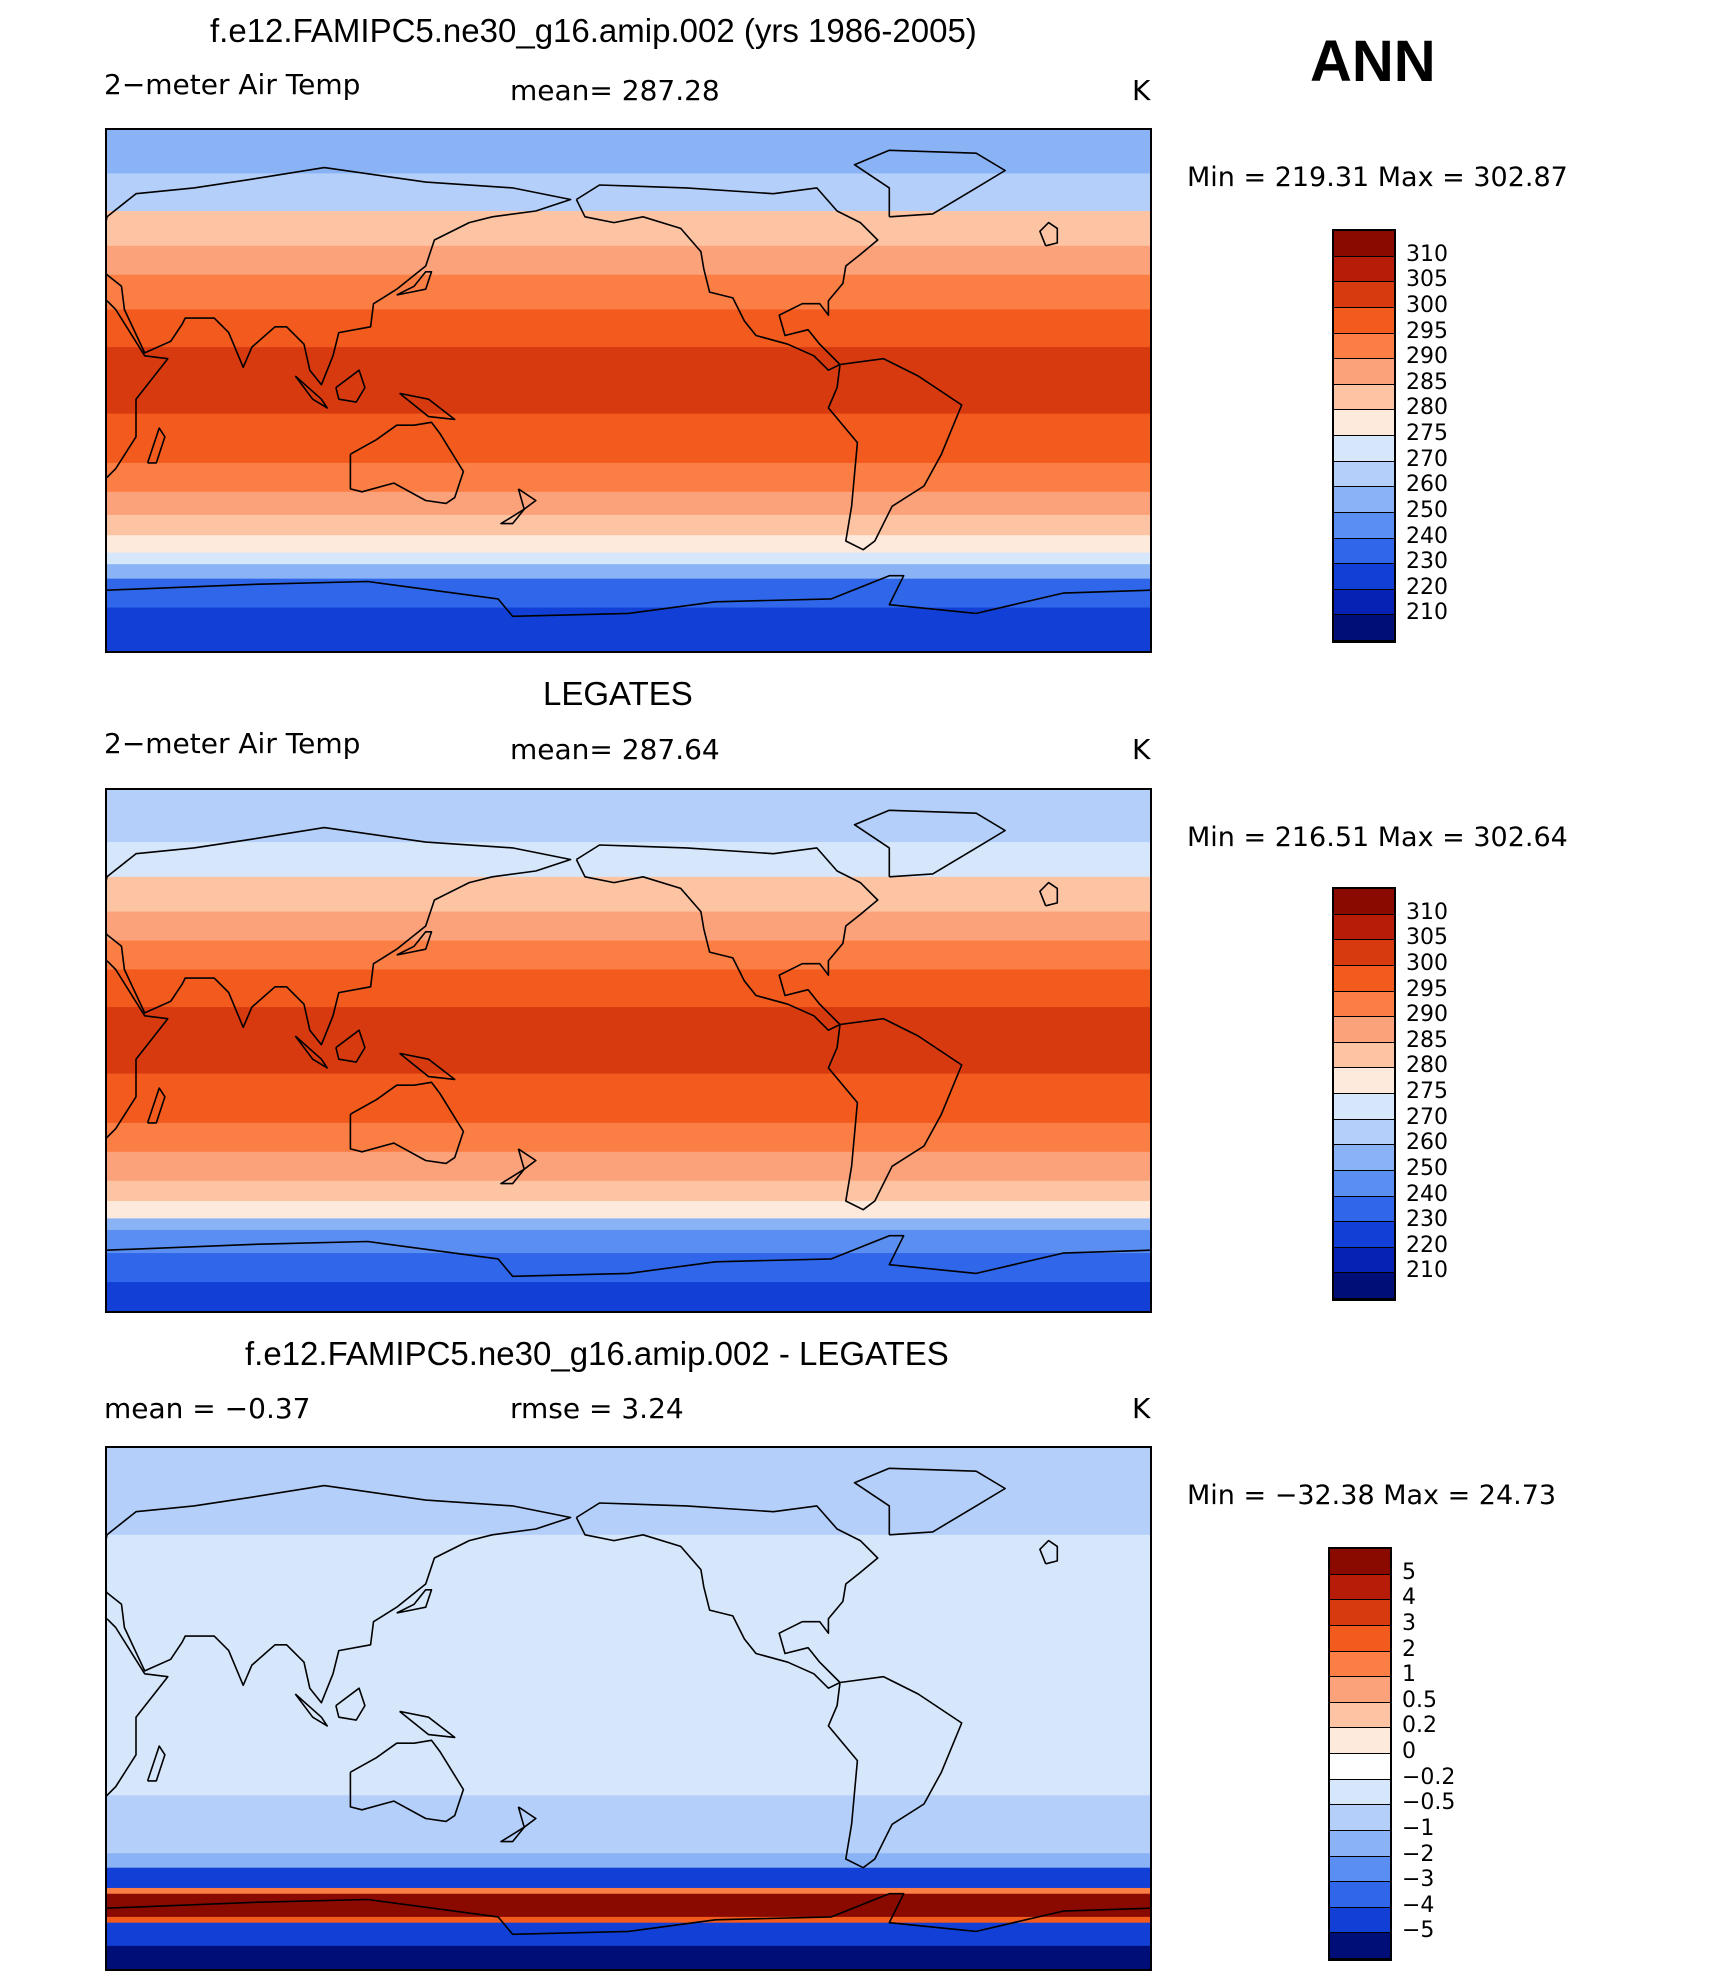 This screenshot has height=1971, width=1710. Describe the element at coordinates (232, 84) in the screenshot. I see `variable-label: 2−meter Air Temp` at that location.